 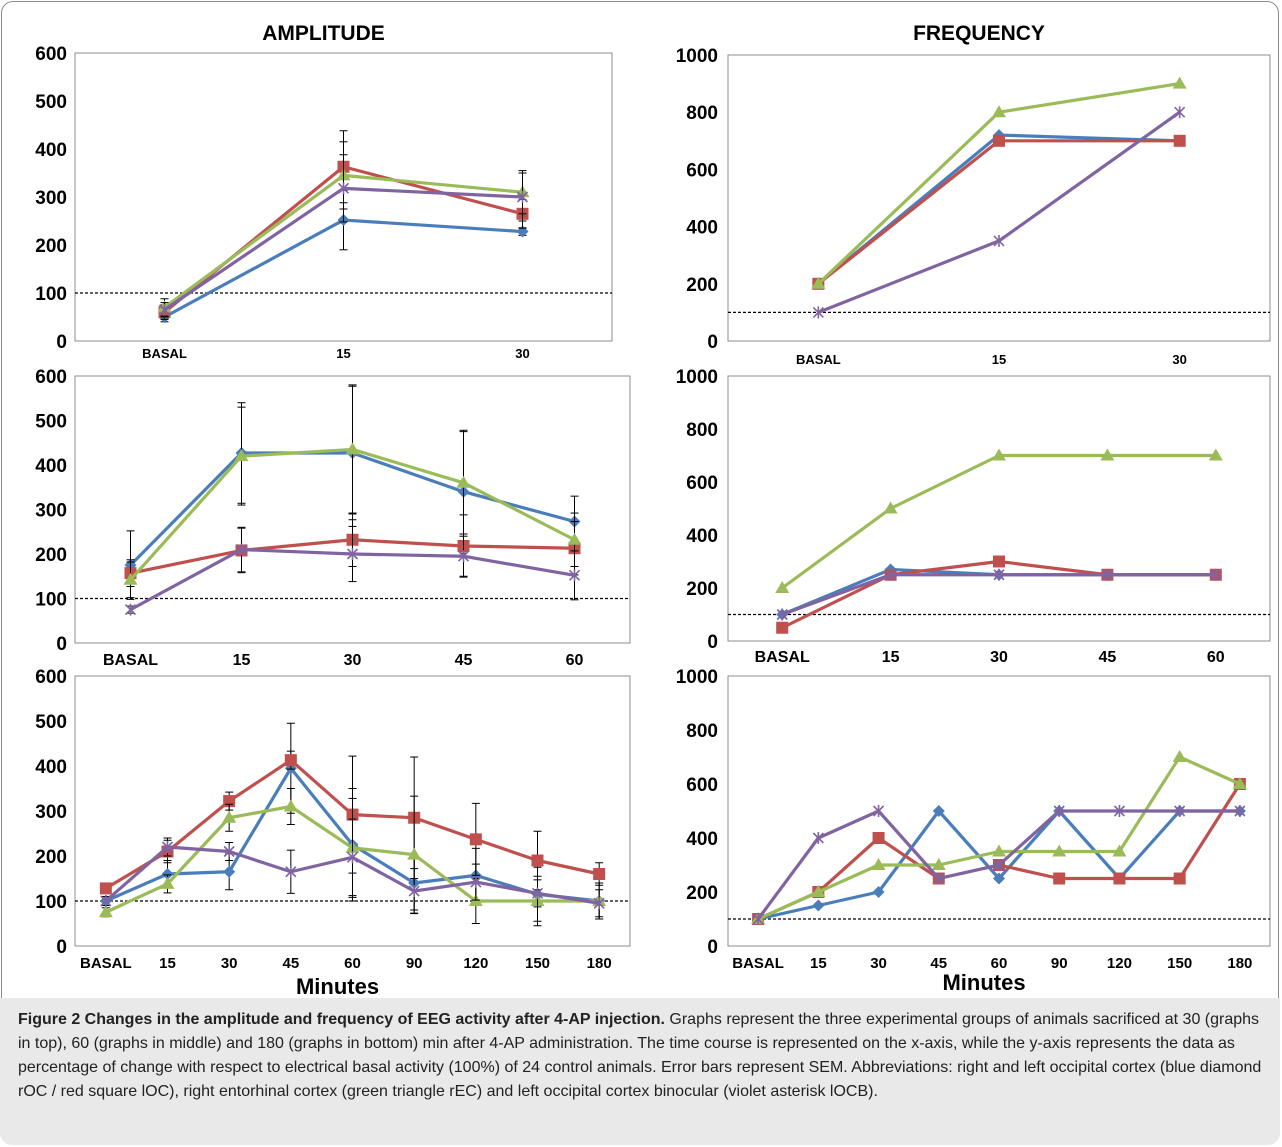 I want to click on x-axis-label: Minutes, so click(x=983, y=982).